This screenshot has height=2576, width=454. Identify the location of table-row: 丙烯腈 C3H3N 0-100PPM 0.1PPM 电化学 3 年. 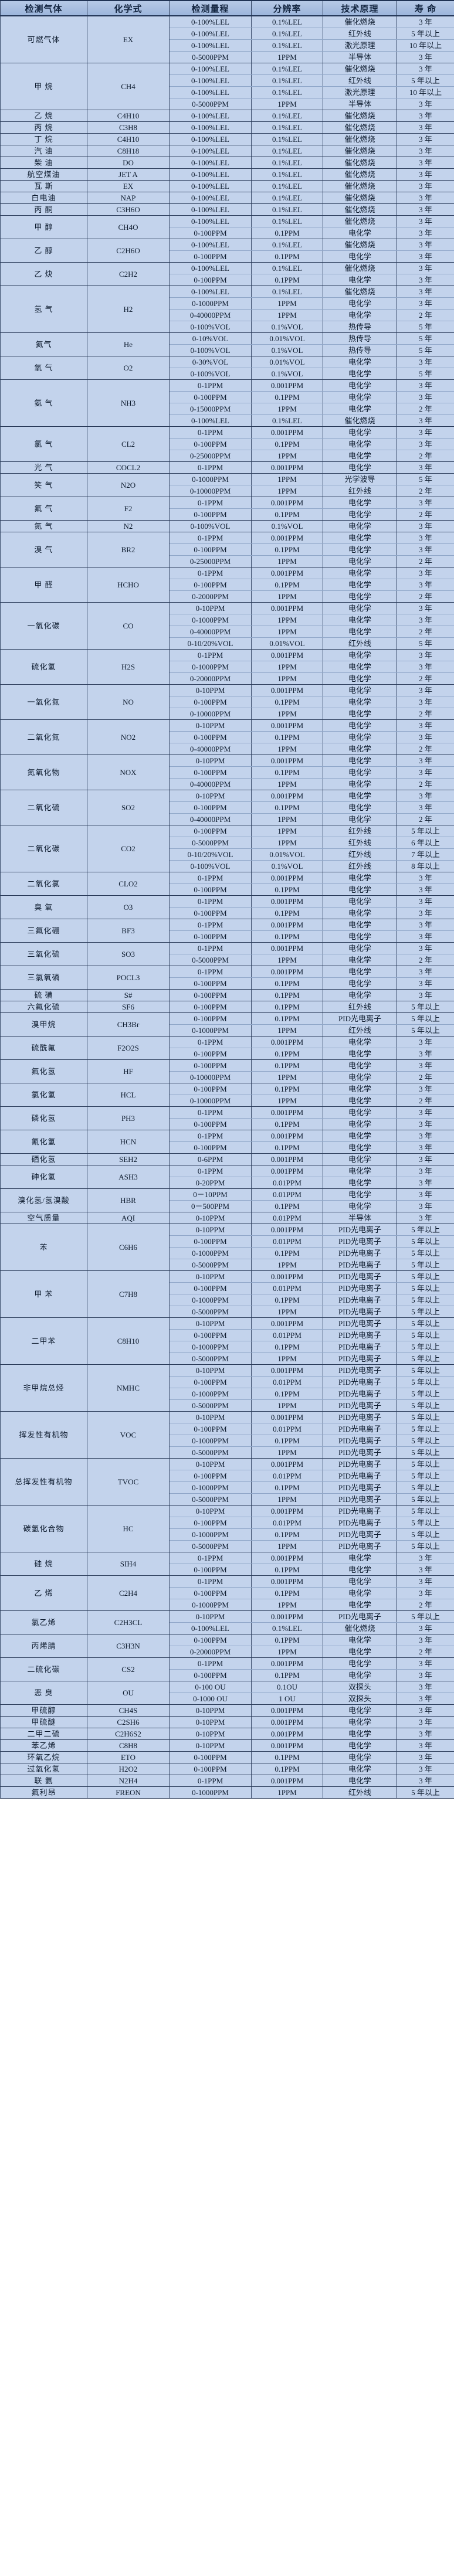
(227, 1646).